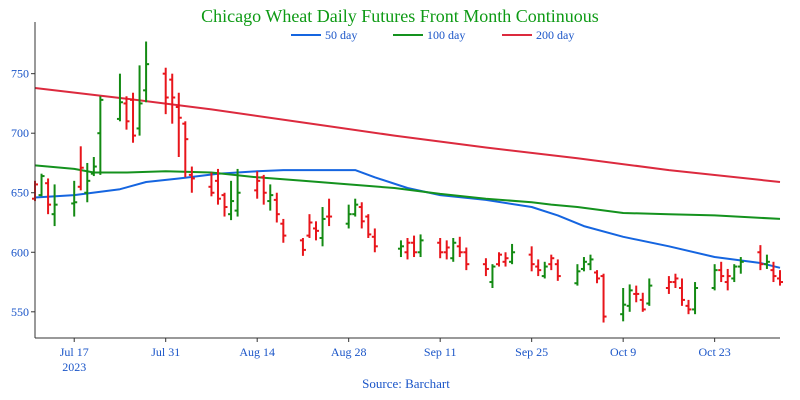  I want to click on legend-label-2: 100 day, so click(446, 35).